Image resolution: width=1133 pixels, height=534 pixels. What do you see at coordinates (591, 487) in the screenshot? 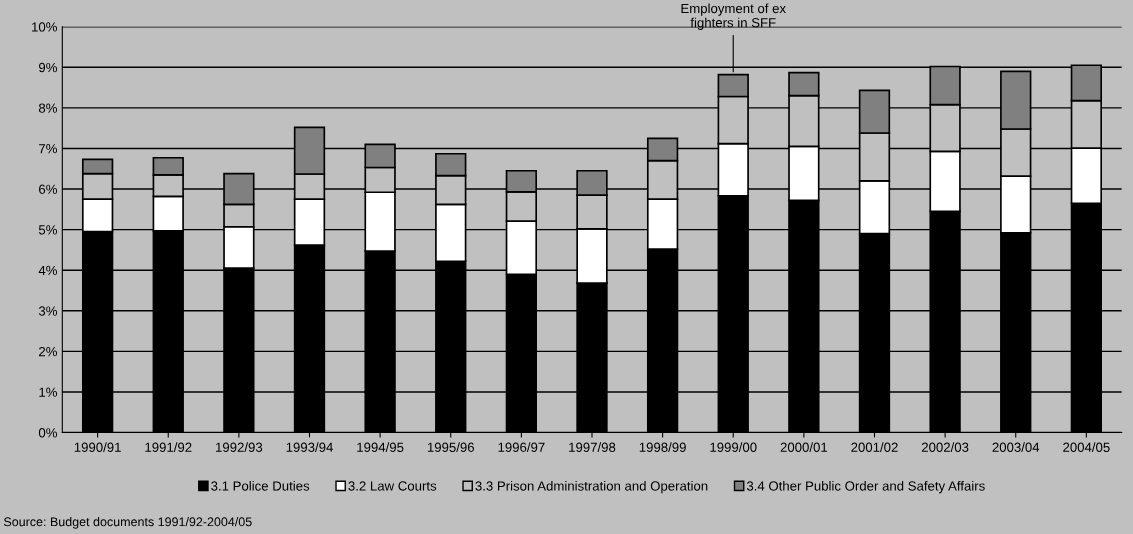
I see `legend-label: 3.3 Prison Administration and Operation` at bounding box center [591, 487].